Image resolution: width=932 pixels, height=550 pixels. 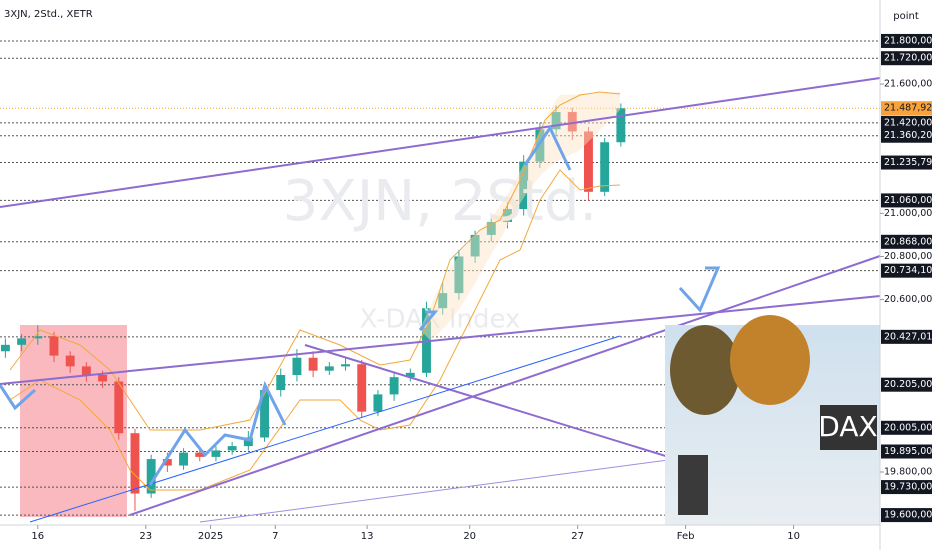 I want to click on level-label: 21.720,00, so click(x=908, y=58).